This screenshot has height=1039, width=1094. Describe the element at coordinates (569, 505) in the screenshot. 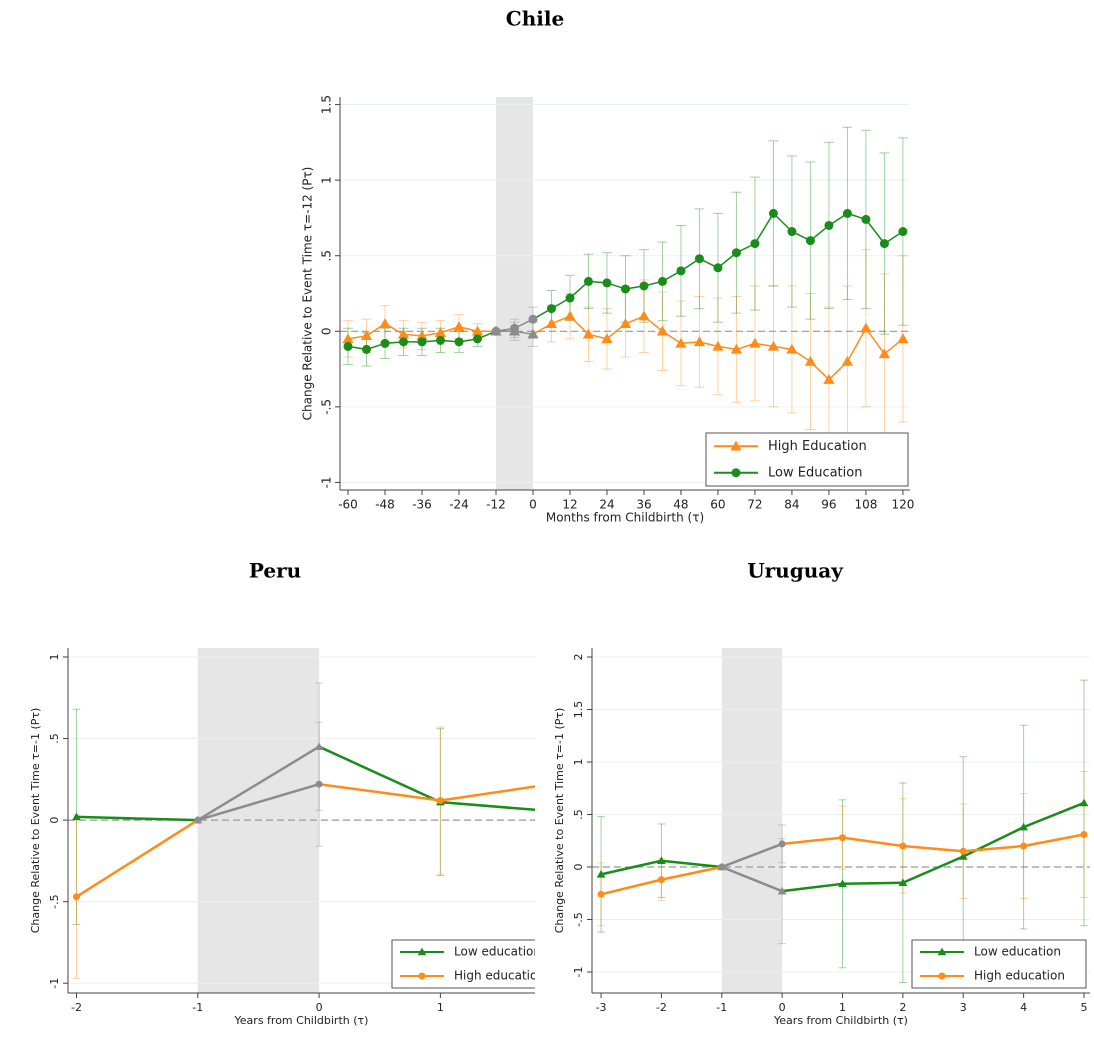

I see `x-tick-label: 12` at that location.